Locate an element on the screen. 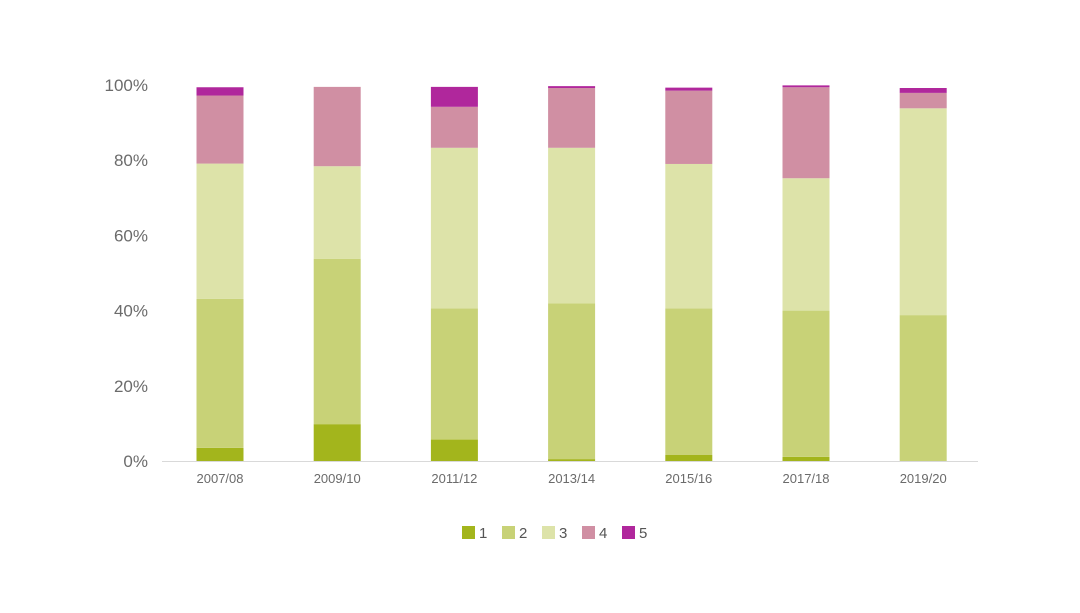 The width and height of the screenshot is (1080, 613). legend-label: 2 is located at coordinates (523, 533).